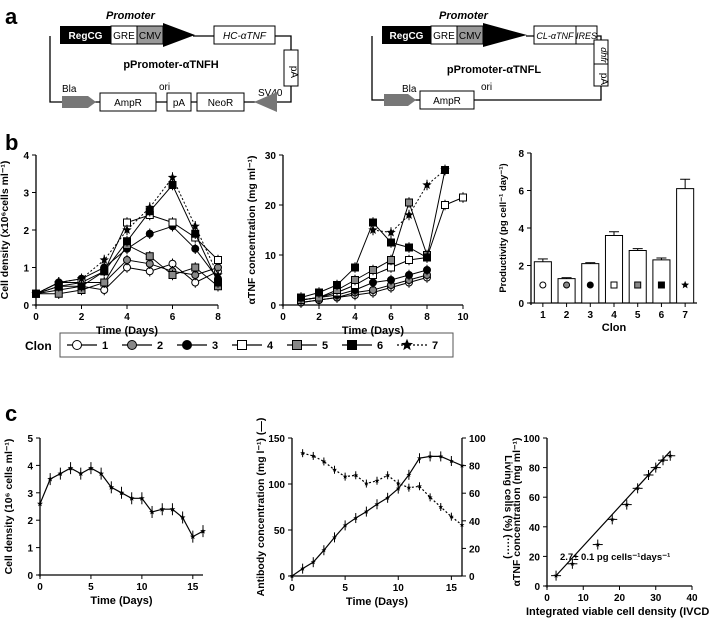 The image size is (709, 630). What do you see at coordinates (261, 507) in the screenshot?
I see `y-axis-label: Antibody concentration (mg l⁻¹) (—)` at bounding box center [261, 507].